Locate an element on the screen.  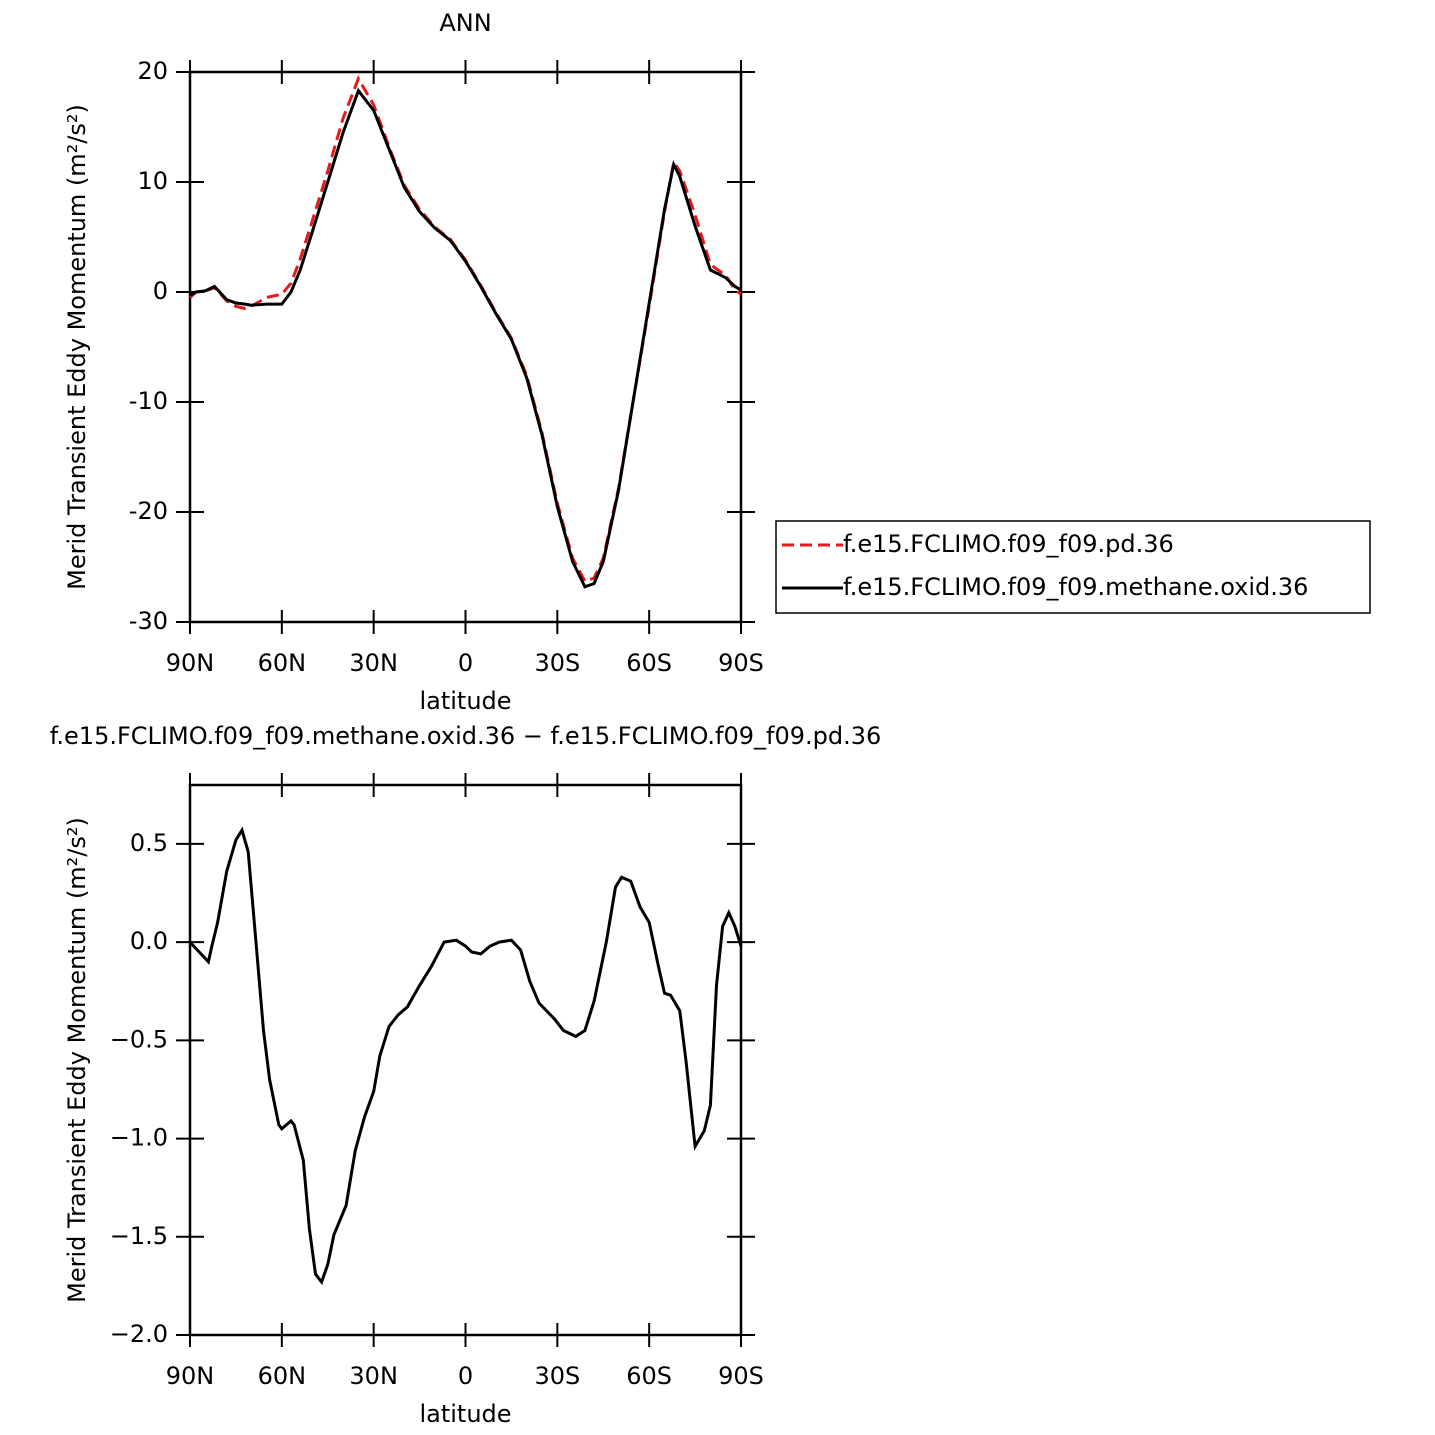
y-tick-label: 20 is located at coordinates (152, 71).